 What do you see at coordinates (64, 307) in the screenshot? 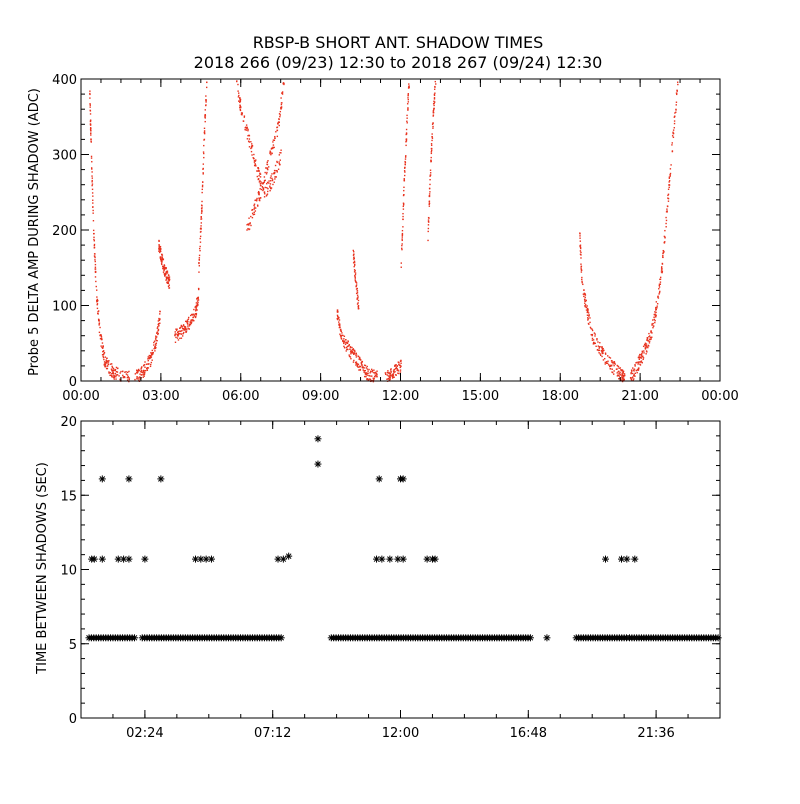
I see `y-tick-label: 100` at bounding box center [64, 307].